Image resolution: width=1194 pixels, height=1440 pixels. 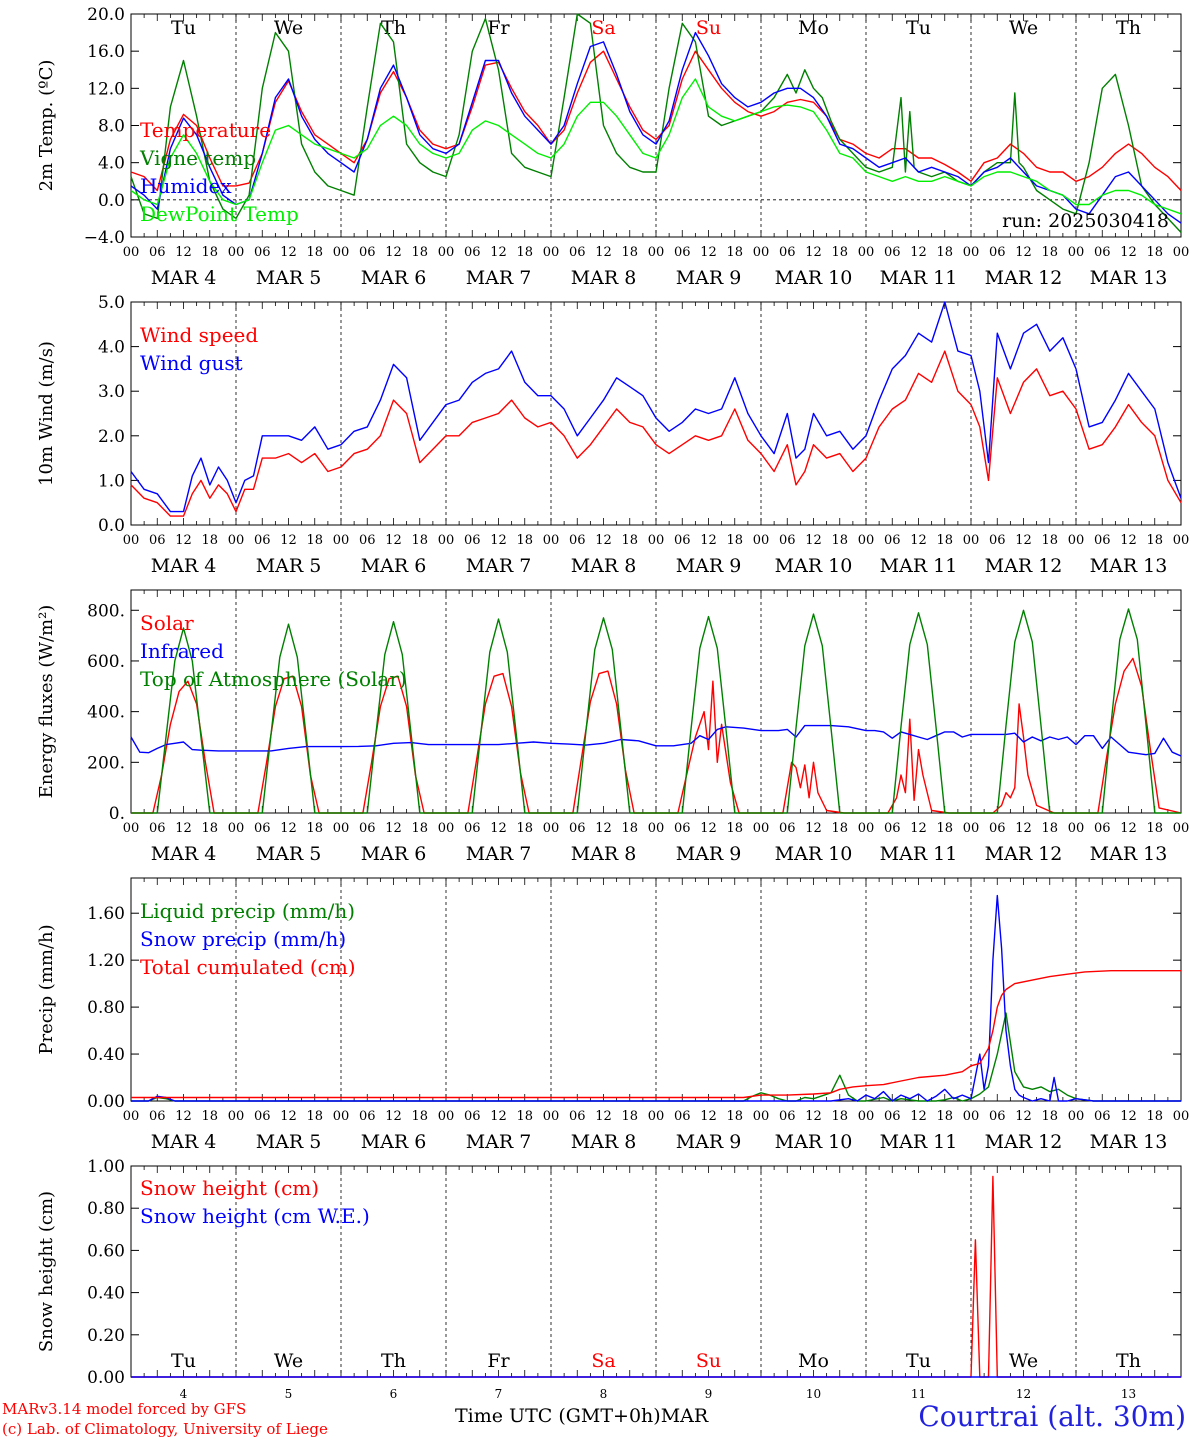 What do you see at coordinates (205, 130) in the screenshot?
I see `legend-entry: Temperature` at bounding box center [205, 130].